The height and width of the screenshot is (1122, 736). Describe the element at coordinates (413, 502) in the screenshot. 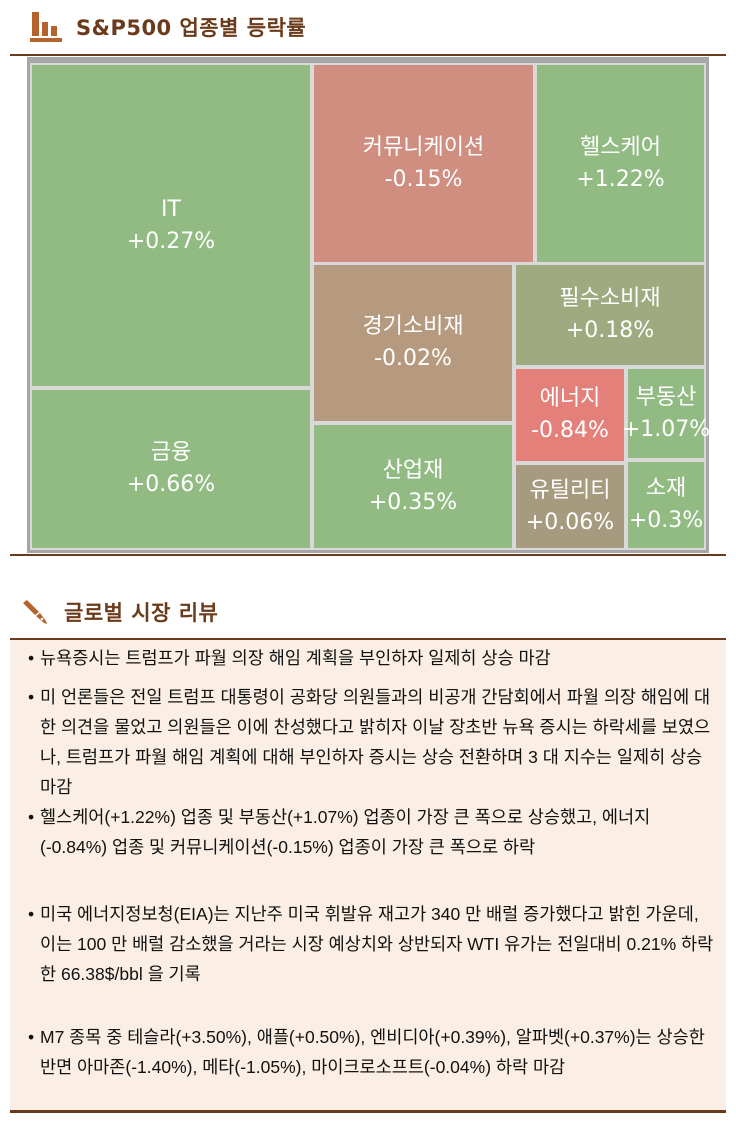

I see `tile-value: +0.35%` at that location.